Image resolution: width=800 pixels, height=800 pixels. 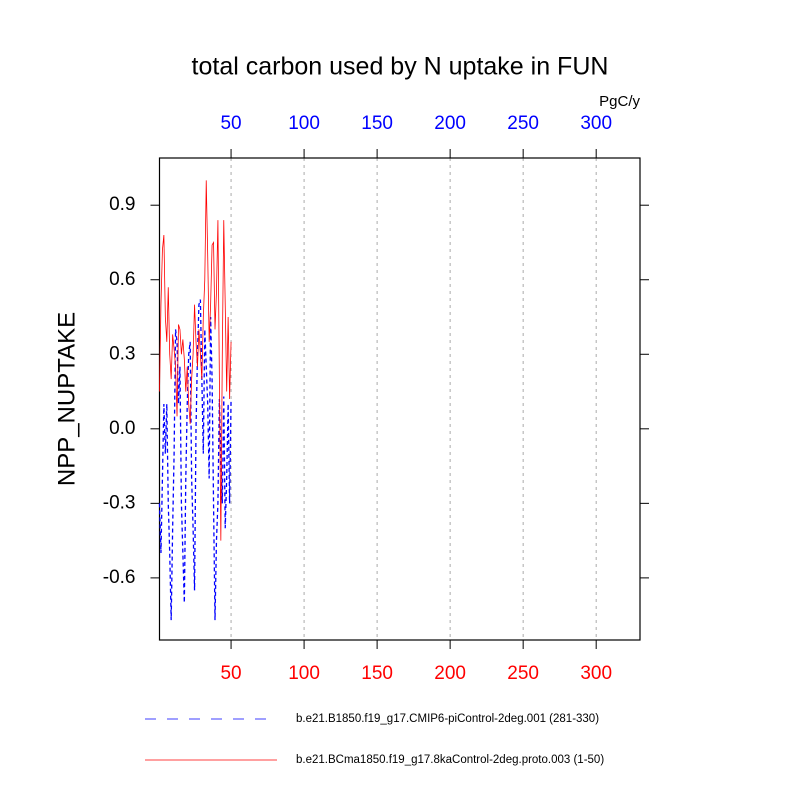 What do you see at coordinates (596, 123) in the screenshot?
I see `x-tick-label-top: 300` at bounding box center [596, 123].